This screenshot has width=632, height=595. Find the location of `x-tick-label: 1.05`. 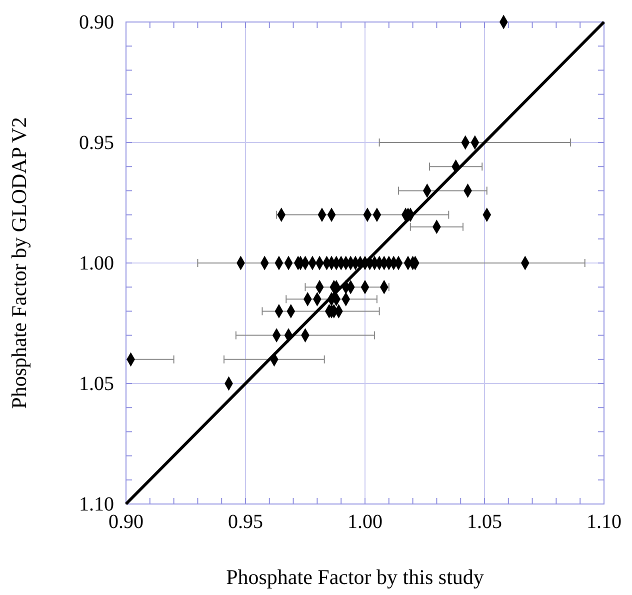

x-tick-label: 1.05 is located at coordinates (484, 522).